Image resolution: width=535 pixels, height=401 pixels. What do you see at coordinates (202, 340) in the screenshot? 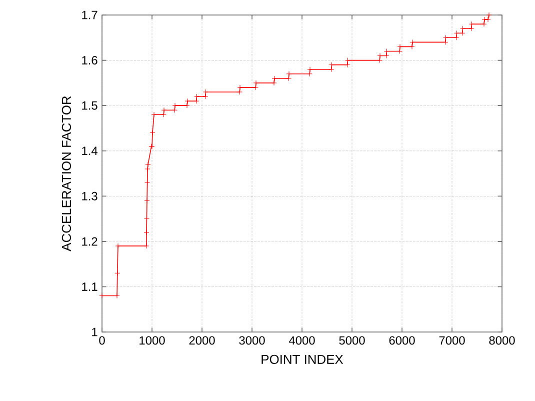
I see `x-tick-label: 2000` at bounding box center [202, 340].